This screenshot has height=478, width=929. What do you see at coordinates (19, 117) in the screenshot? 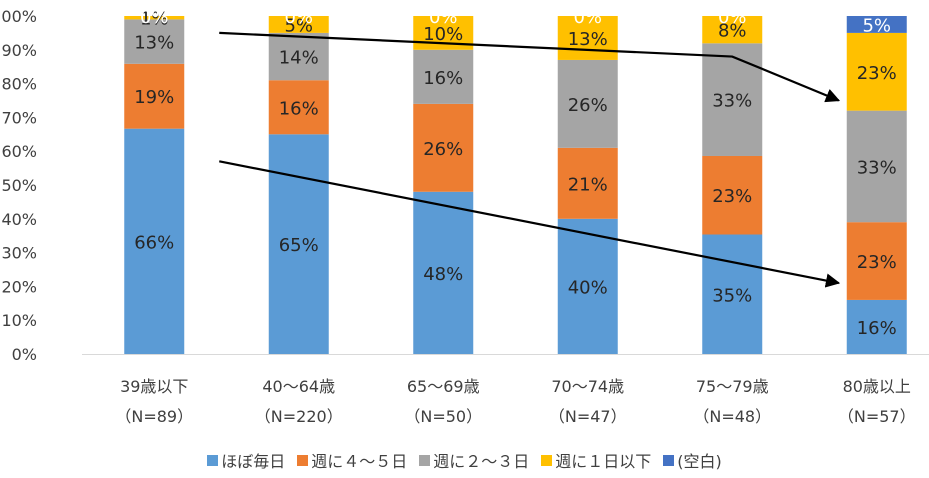
I see `y-tick-label: 70%` at bounding box center [19, 117].